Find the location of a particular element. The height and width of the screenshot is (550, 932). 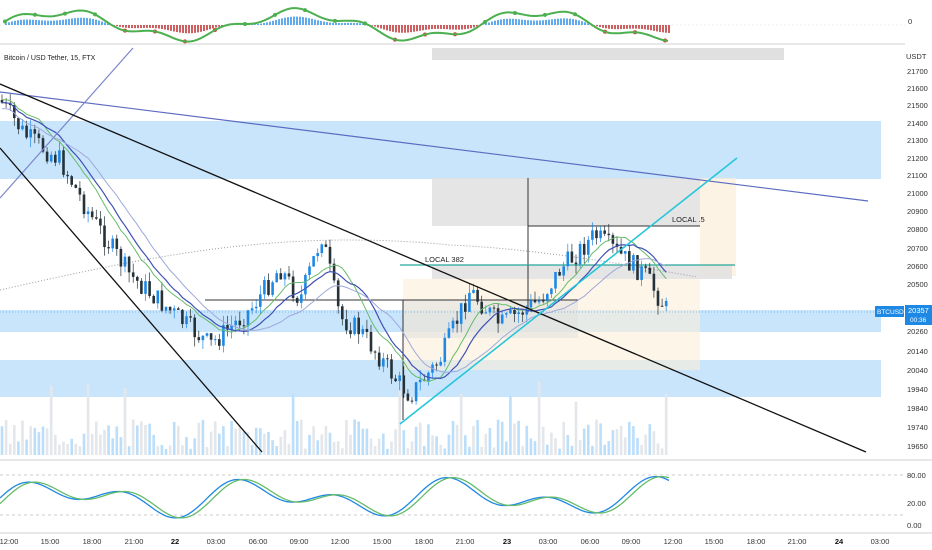

stochastic-pane: 80.00 20.00 0.00 is located at coordinates (466, 494).